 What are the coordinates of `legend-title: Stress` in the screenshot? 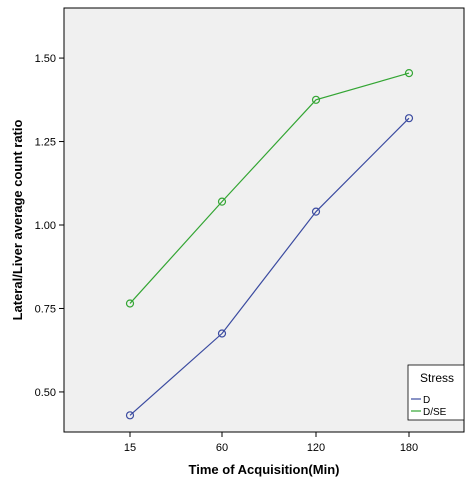 It's located at (437, 378).